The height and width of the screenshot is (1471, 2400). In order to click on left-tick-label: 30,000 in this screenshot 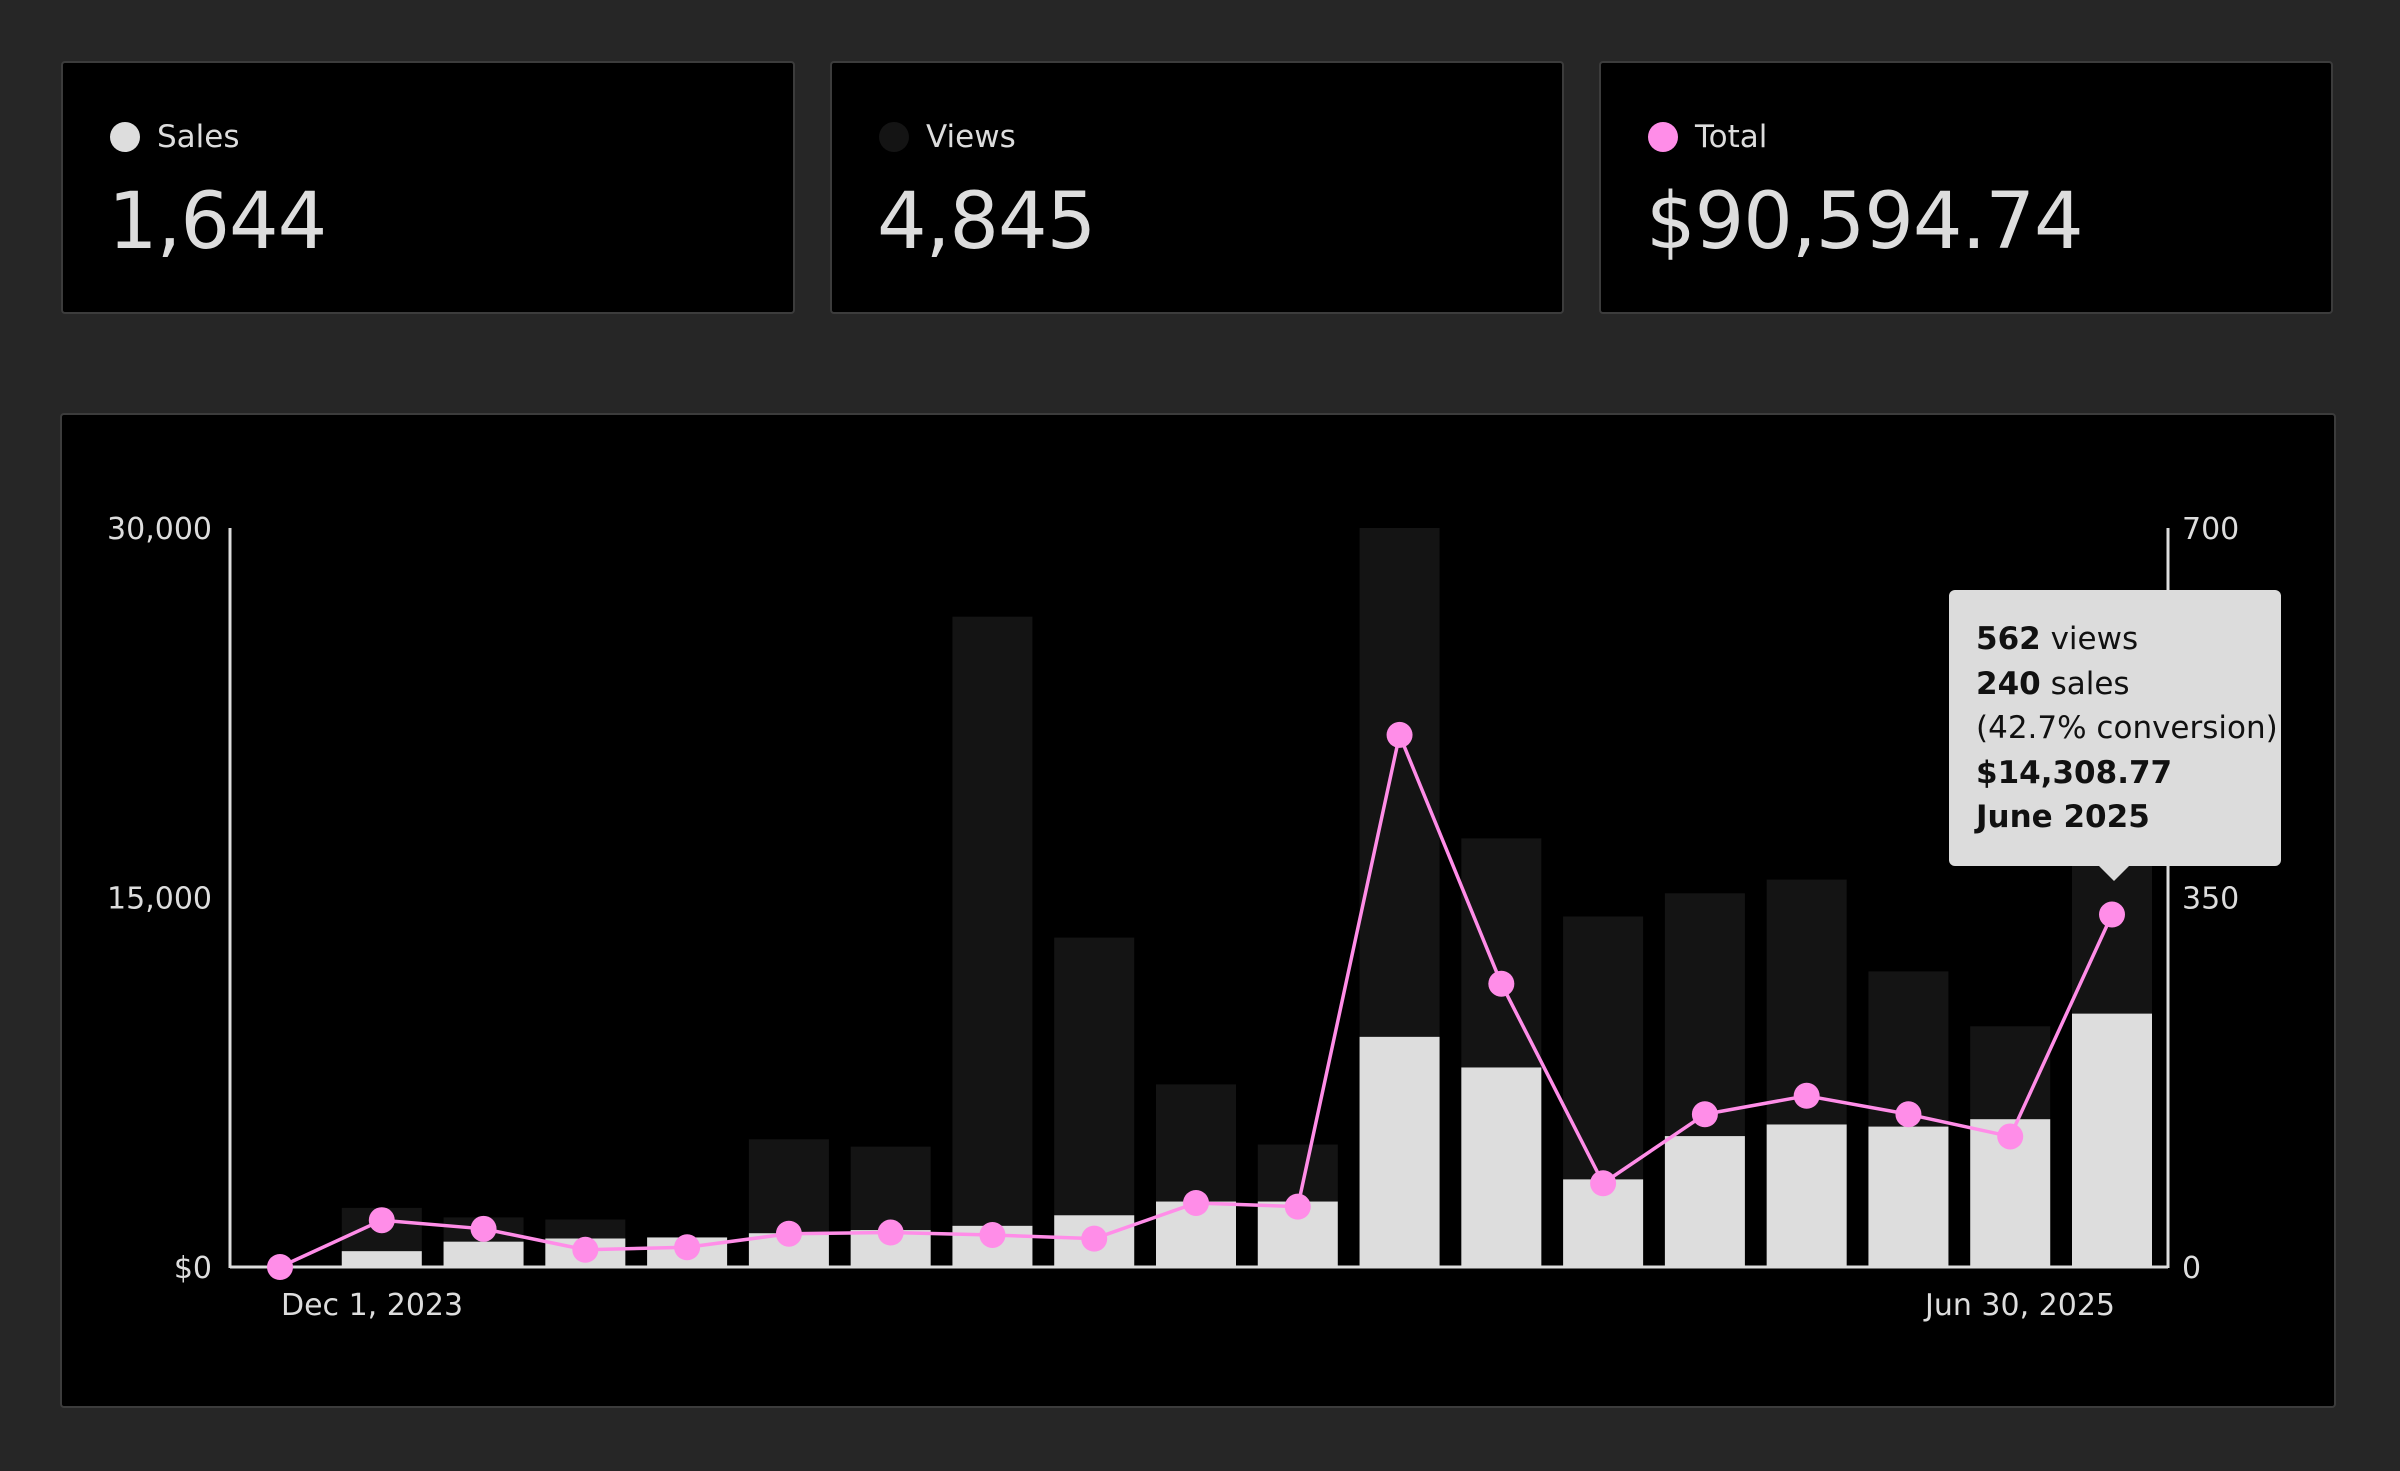, I will do `click(159, 529)`.